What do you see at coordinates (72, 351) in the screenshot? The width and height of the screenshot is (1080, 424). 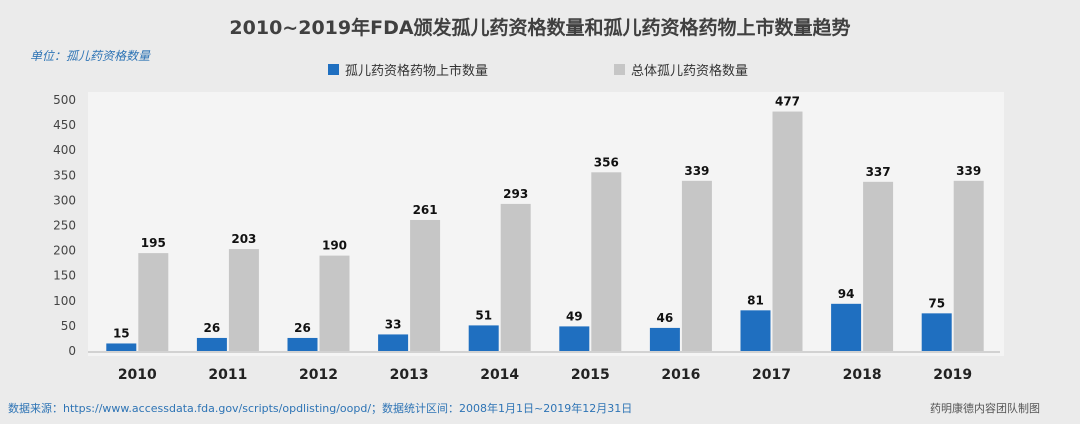 I see `y-tick-label: 0` at bounding box center [72, 351].